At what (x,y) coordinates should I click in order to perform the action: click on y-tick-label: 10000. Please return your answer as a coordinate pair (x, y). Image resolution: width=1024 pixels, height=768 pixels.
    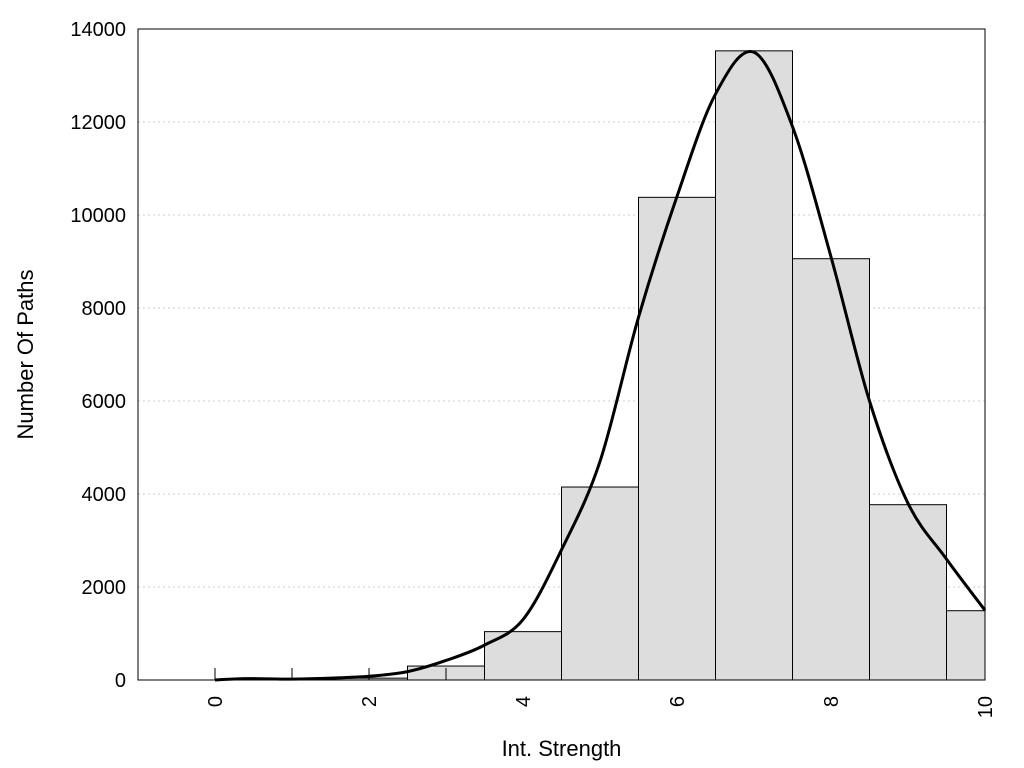
    Looking at the image, I should click on (98, 216).